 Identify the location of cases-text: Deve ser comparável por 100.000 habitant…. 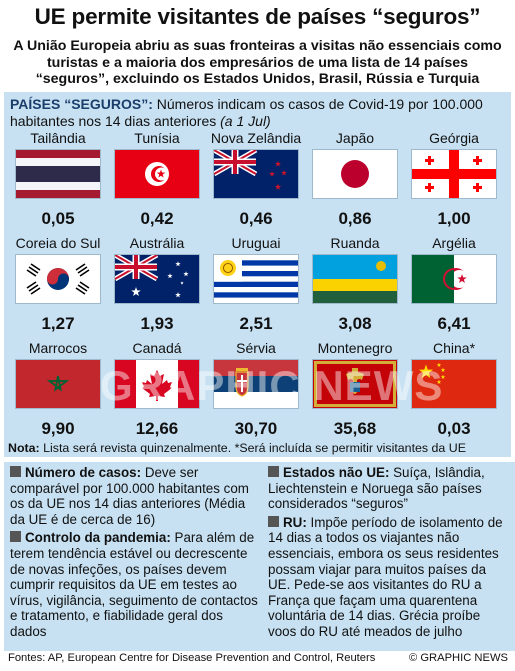
(129, 496).